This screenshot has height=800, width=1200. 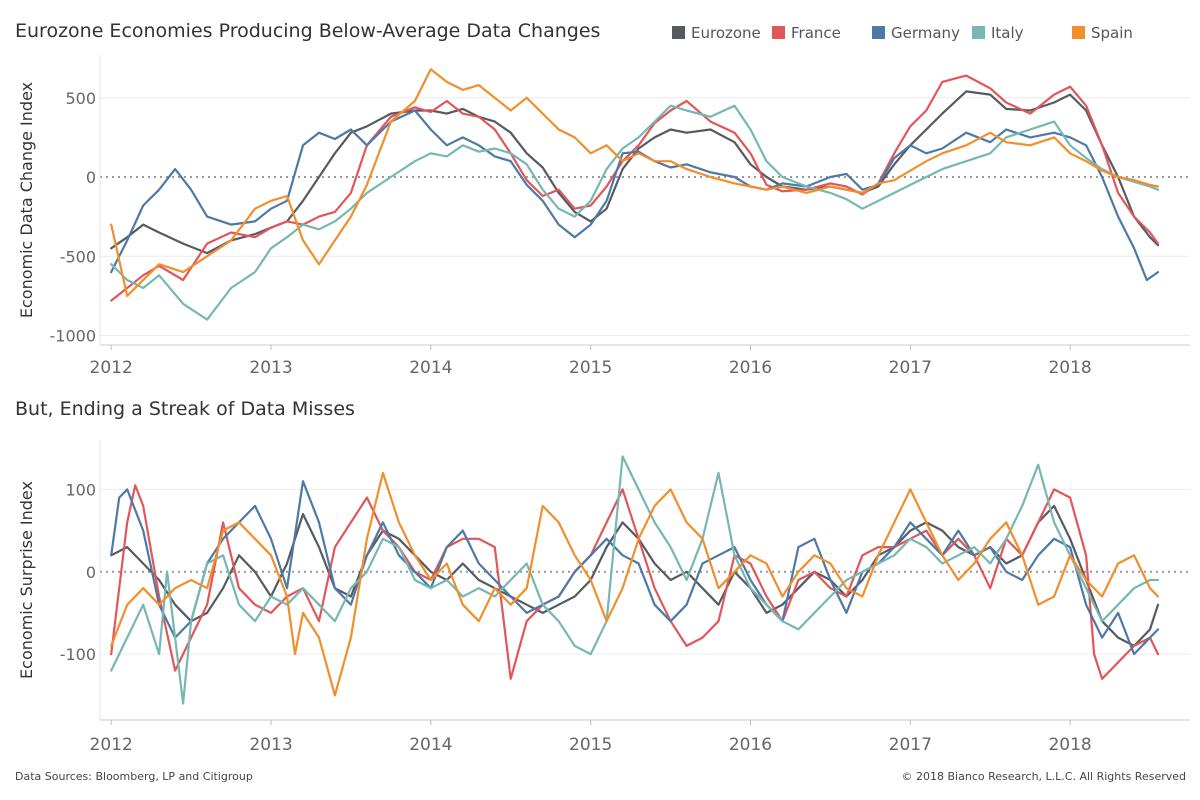 I want to click on bottom-chart-title: But, Ending a Streak of Data Misses, so click(x=185, y=409).